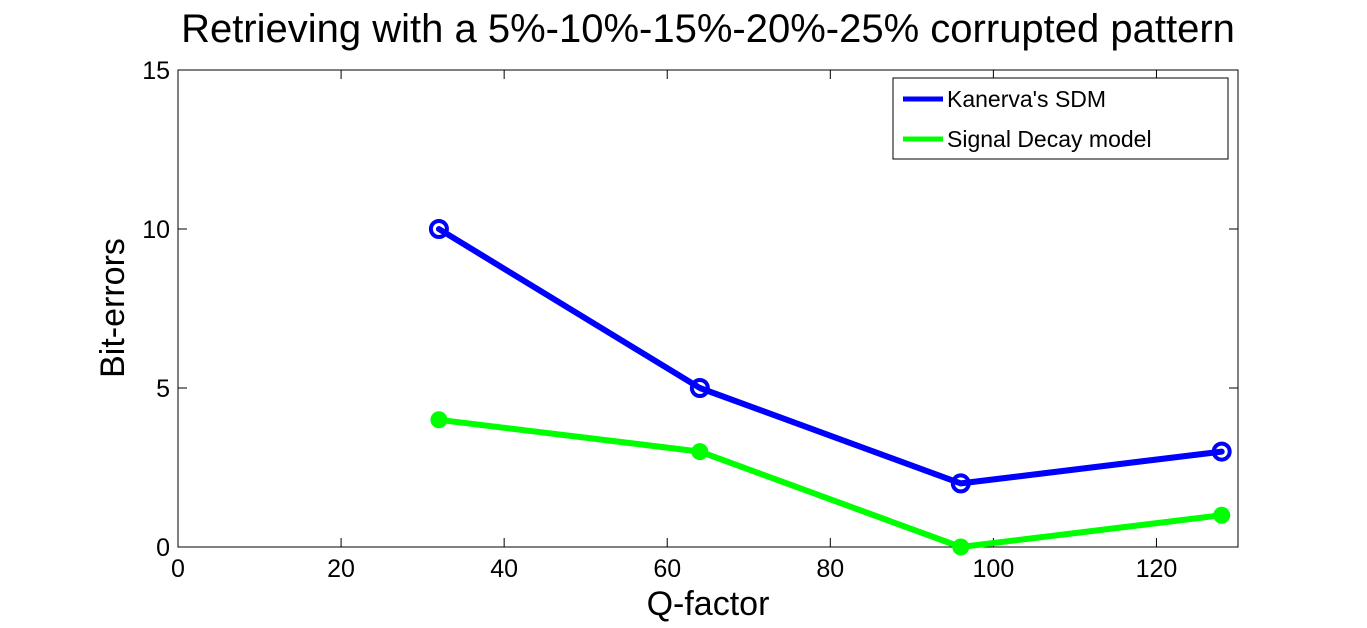  Describe the element at coordinates (156, 230) in the screenshot. I see `y-tick-label: 10` at that location.